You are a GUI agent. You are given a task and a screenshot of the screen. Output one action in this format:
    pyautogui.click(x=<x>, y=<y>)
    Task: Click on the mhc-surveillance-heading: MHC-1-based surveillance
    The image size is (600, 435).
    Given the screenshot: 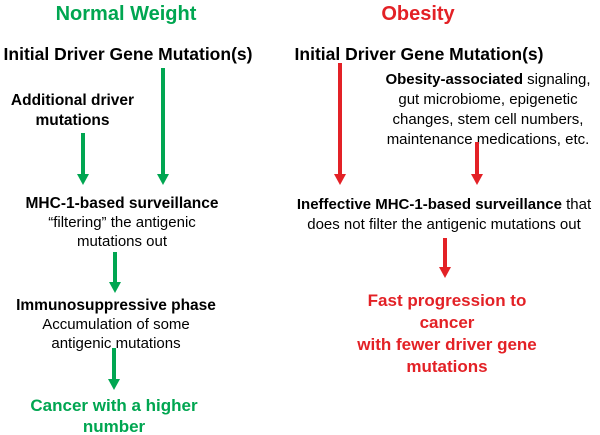 What is the action you would take?
    pyautogui.click(x=122, y=203)
    